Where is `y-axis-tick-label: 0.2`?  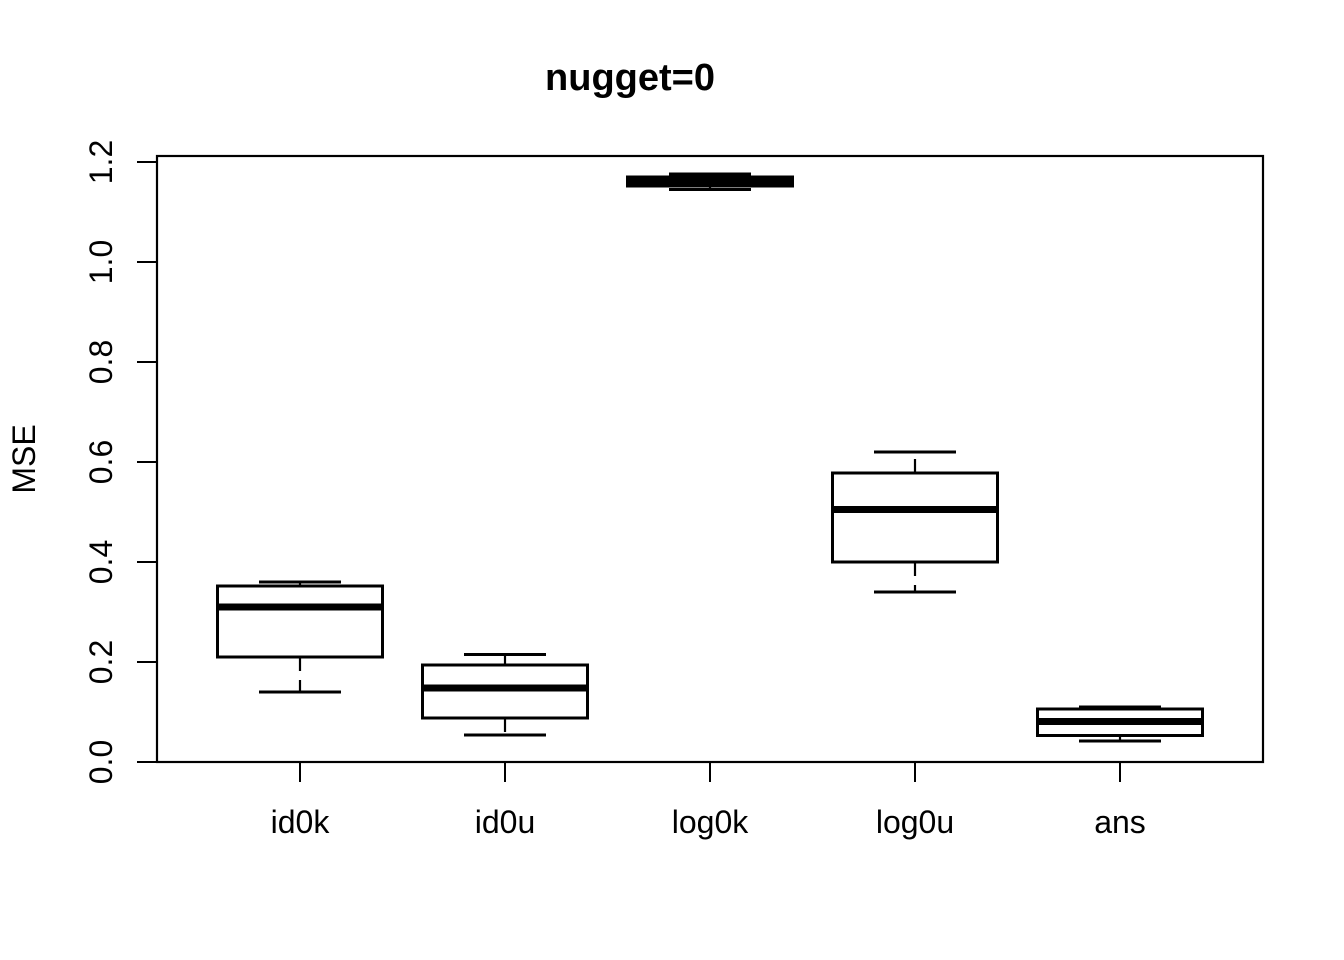
y-axis-tick-label: 0.2 is located at coordinates (101, 662).